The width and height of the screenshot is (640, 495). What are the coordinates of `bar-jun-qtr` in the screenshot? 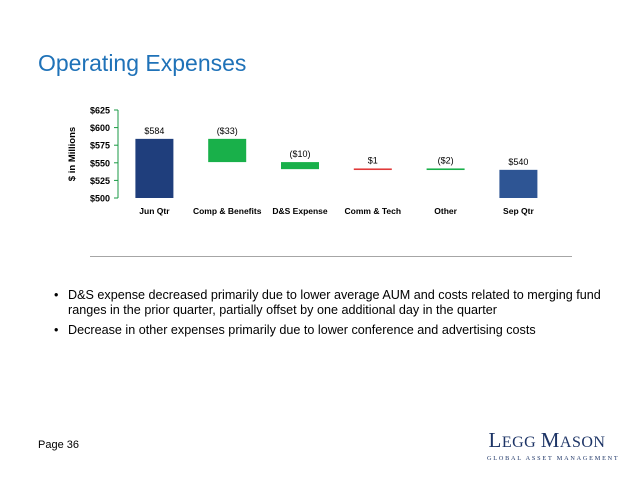 It's located at (154, 168).